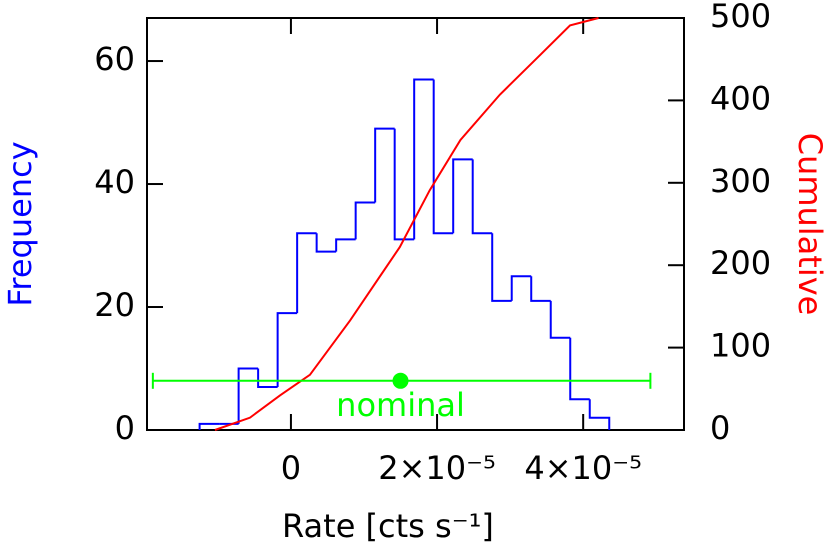  I want to click on y-tick-label: 40, so click(114, 182).